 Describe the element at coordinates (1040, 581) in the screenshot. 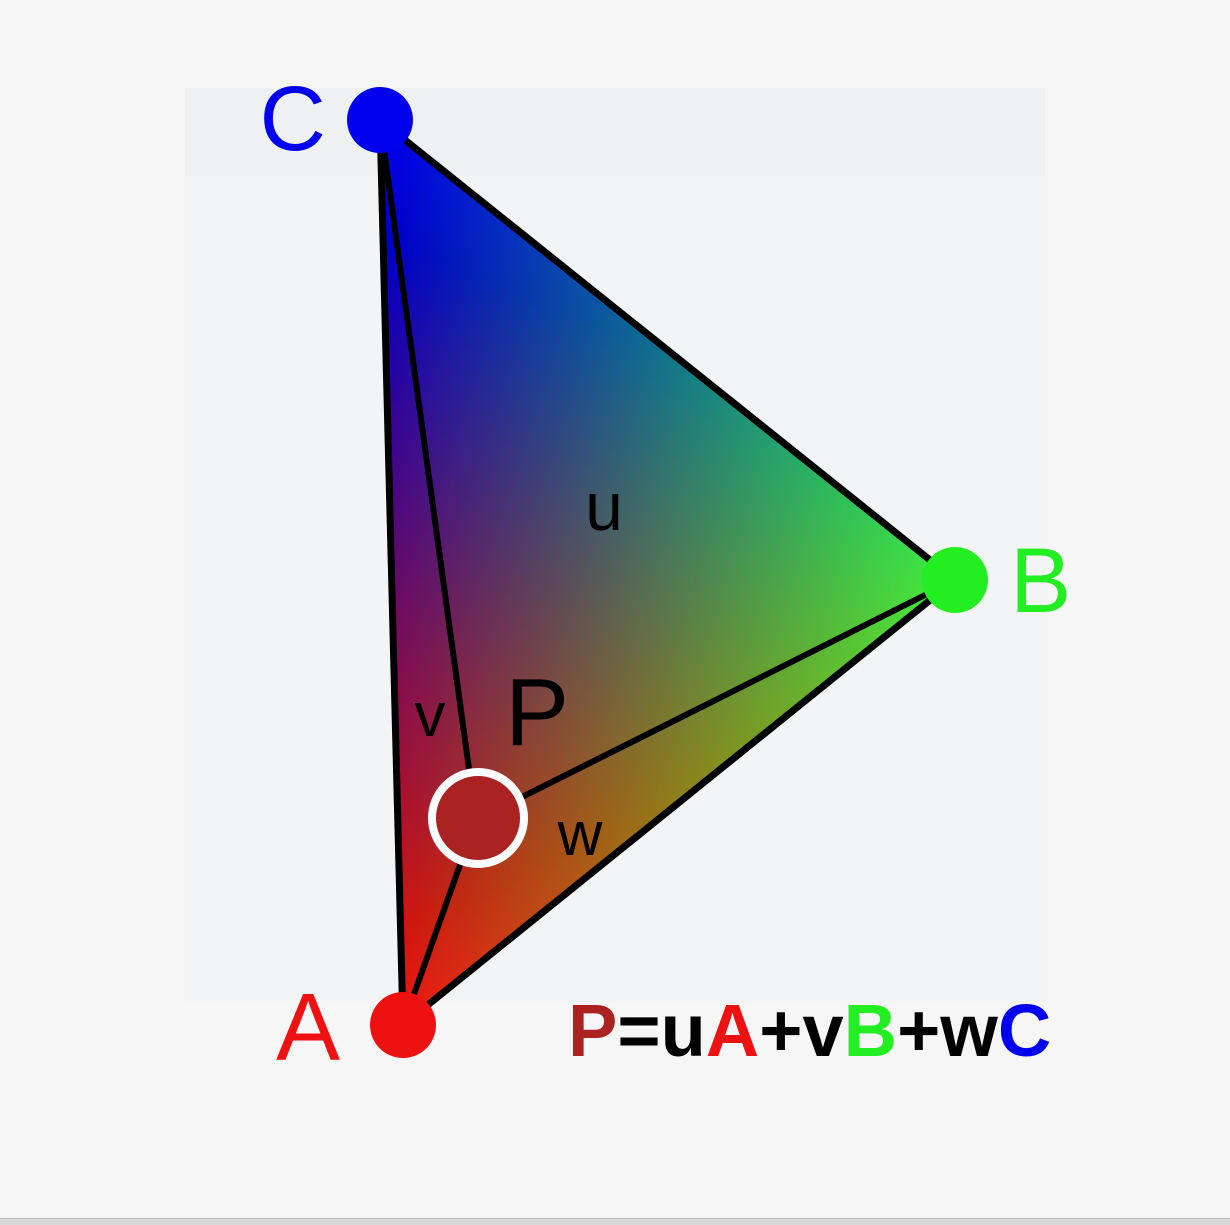

I see `vertex-b-label: B` at that location.